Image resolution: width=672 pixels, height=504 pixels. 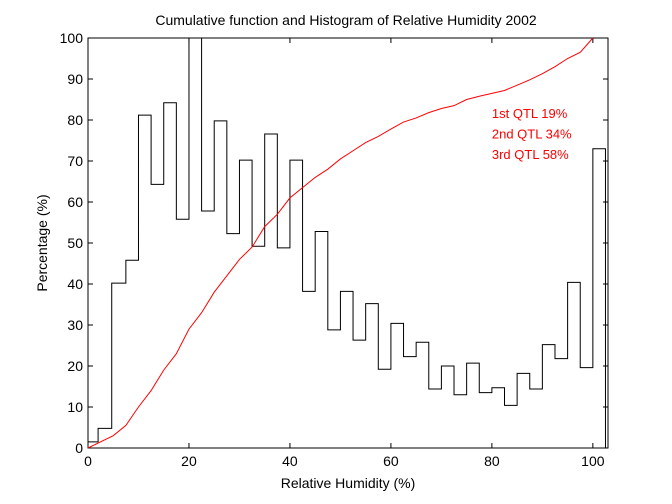 I want to click on x-axis-label: Relative Humidity (%), so click(x=348, y=483).